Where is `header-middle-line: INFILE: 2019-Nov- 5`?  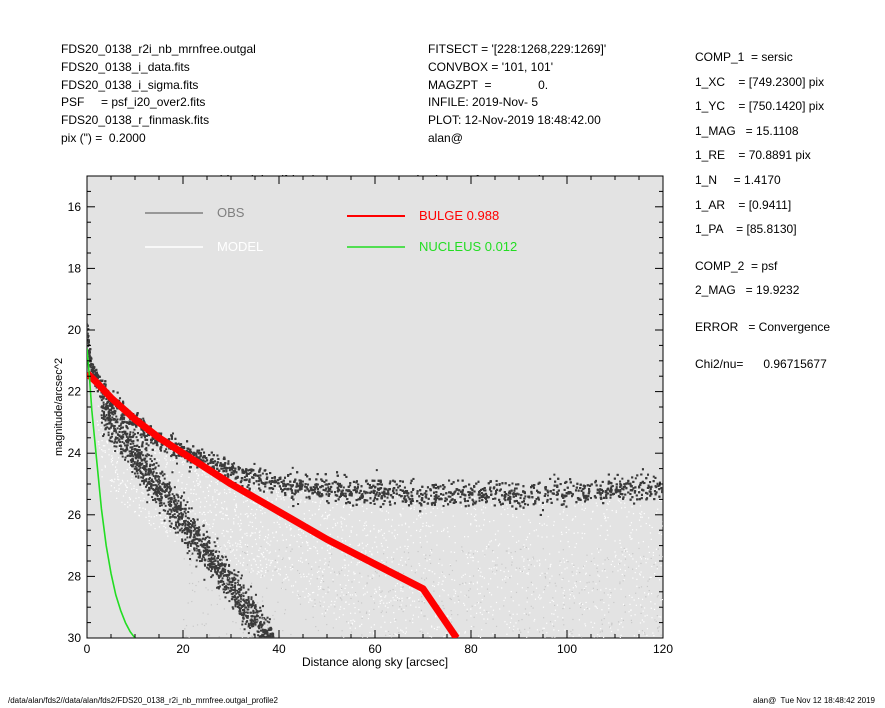 header-middle-line: INFILE: 2019-Nov- 5 is located at coordinates (483, 102).